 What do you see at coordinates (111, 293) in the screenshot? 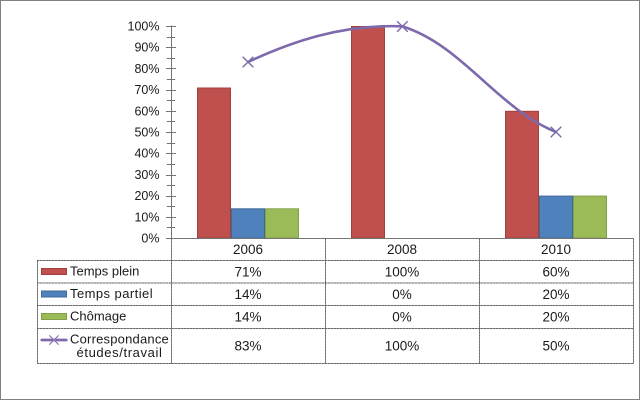
I see `svg-text: Temps partiel` at bounding box center [111, 293].